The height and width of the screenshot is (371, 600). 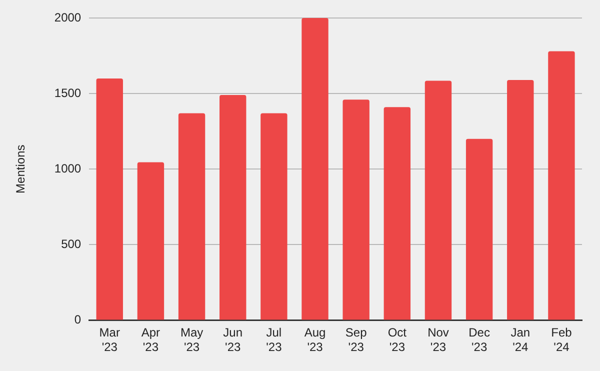 I want to click on y-tick-label: 1000, so click(x=68, y=168).